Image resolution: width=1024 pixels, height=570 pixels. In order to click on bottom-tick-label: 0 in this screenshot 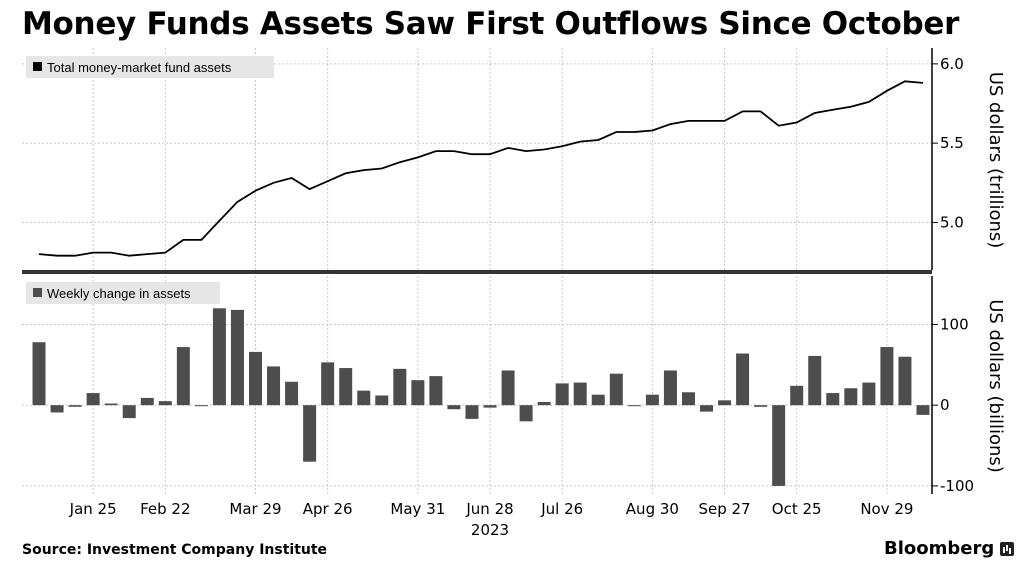, I will do `click(945, 405)`.